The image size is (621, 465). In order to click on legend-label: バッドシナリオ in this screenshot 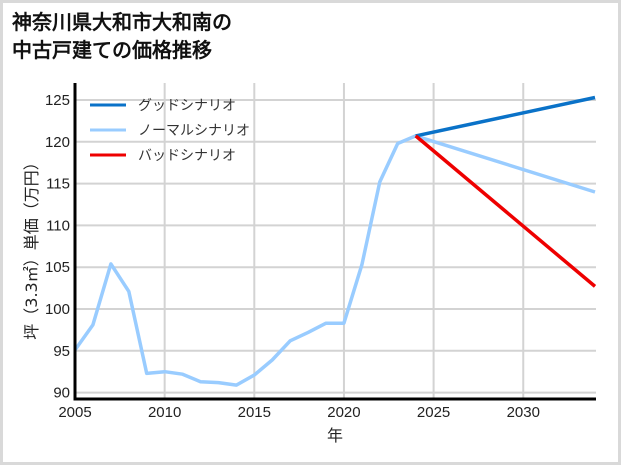, I will do `click(187, 156)`.